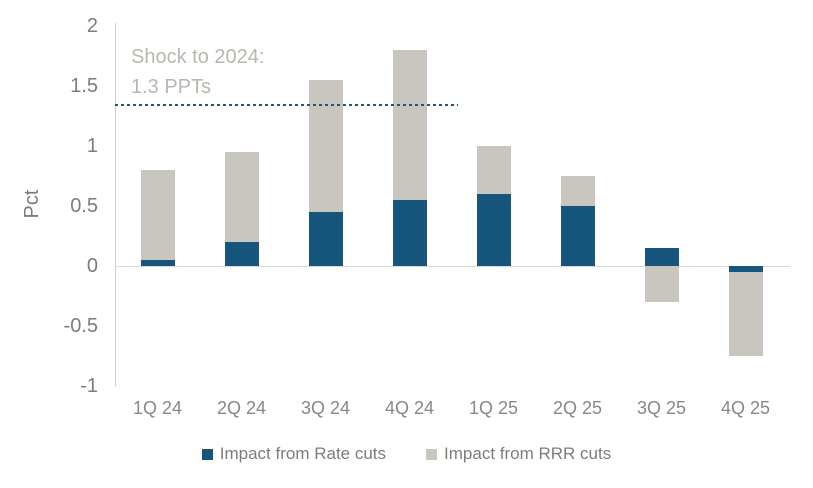 This screenshot has height=488, width=813. I want to click on x-axis-label: 2Q 24, so click(241, 408).